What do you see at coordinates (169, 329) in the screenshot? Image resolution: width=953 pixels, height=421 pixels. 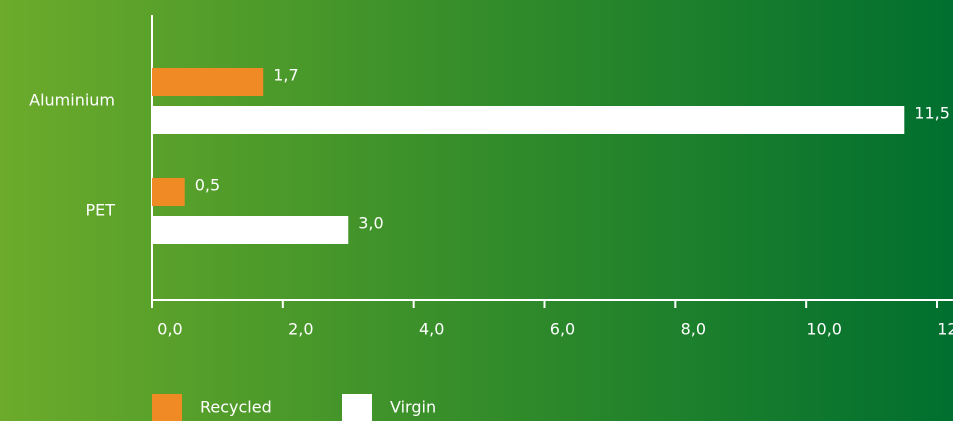 I see `x-tick-label: 0,0` at bounding box center [169, 329].